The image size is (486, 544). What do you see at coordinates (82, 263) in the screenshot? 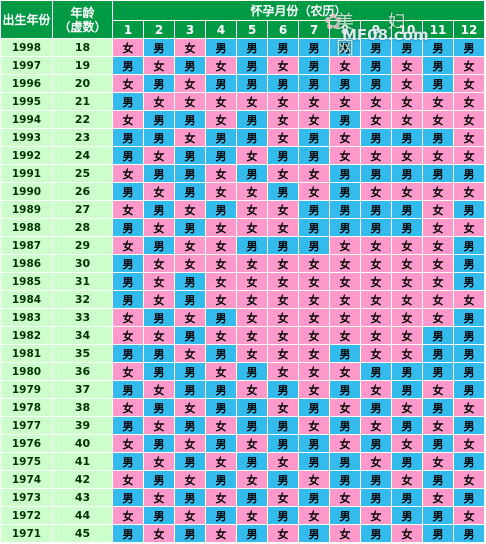
I see `age-cell: 30` at bounding box center [82, 263].